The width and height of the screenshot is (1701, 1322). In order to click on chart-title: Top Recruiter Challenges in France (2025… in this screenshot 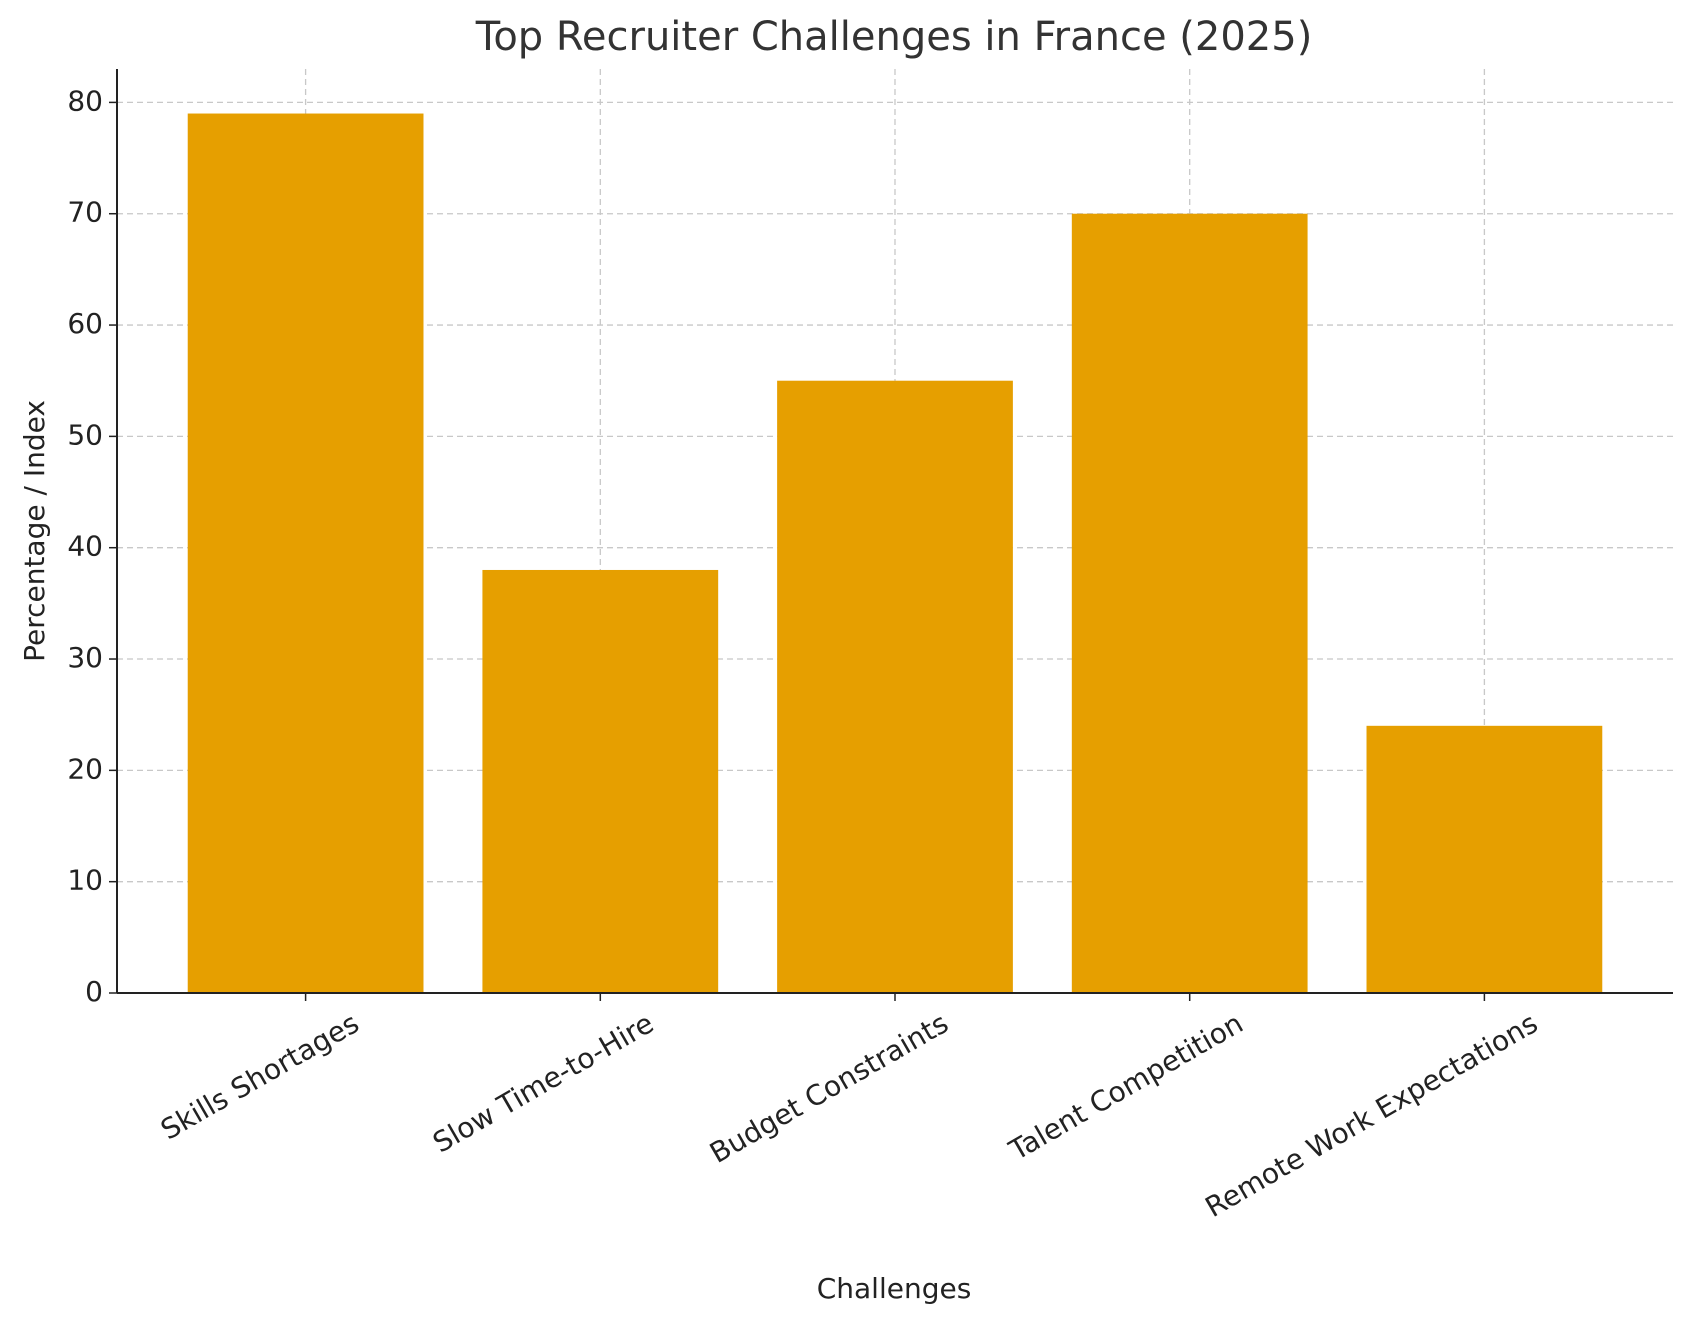, I will do `click(894, 37)`.